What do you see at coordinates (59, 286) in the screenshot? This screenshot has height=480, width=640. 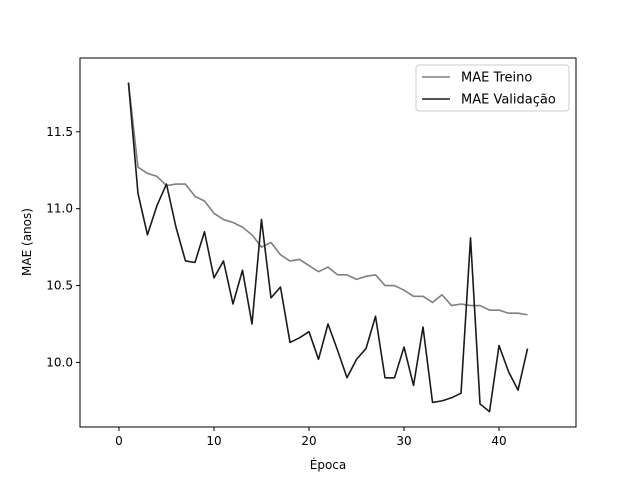 I see `y-tick-label: 10.5` at bounding box center [59, 286].